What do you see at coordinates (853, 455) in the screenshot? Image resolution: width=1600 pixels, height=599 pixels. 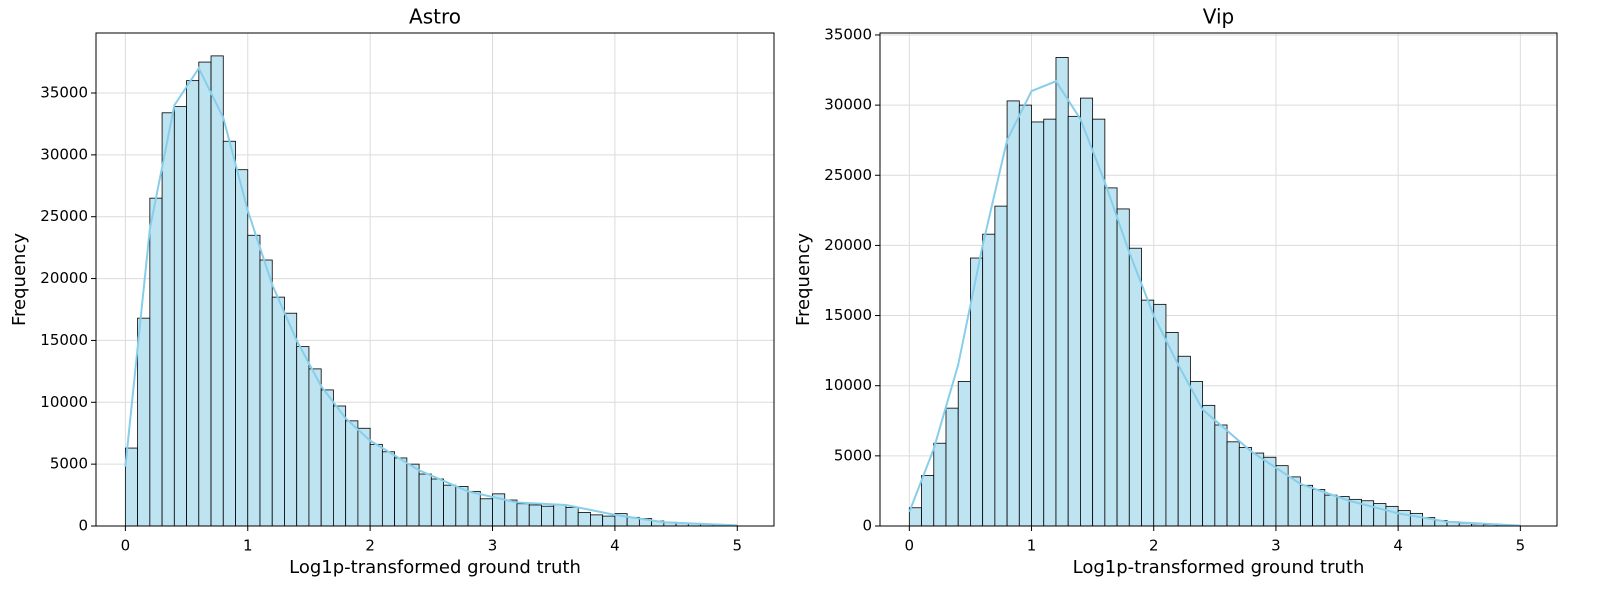 I see `y-tick-label: 5000` at bounding box center [853, 455].